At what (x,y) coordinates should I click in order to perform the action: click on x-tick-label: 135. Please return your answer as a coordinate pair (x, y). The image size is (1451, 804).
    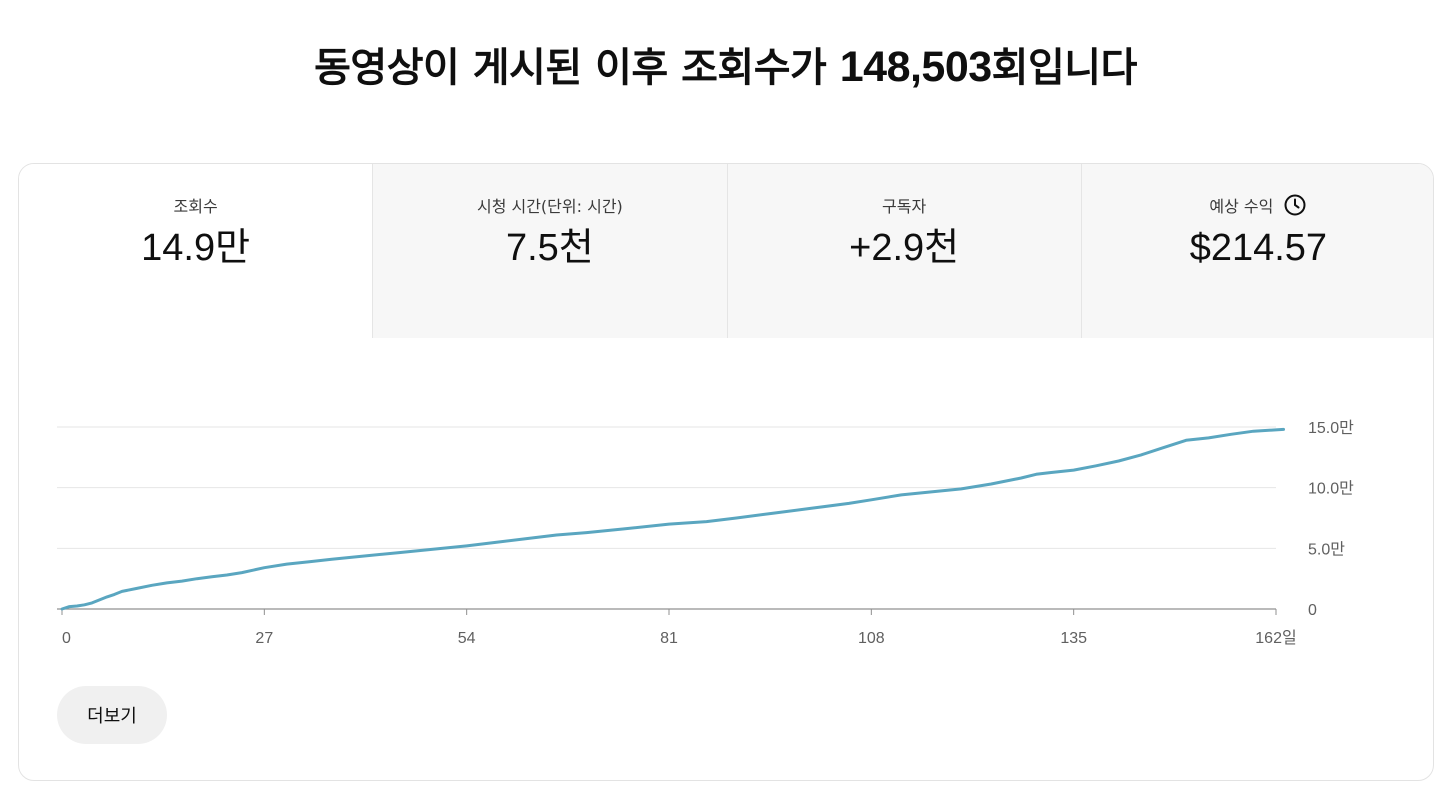
    Looking at the image, I should click on (1073, 638).